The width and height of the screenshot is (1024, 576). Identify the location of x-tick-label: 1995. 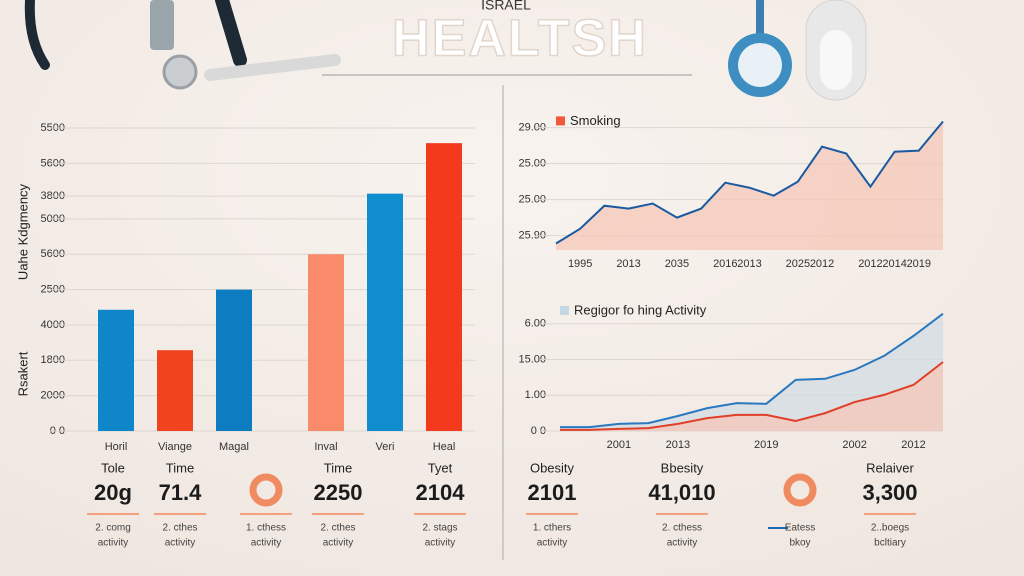
(580, 264).